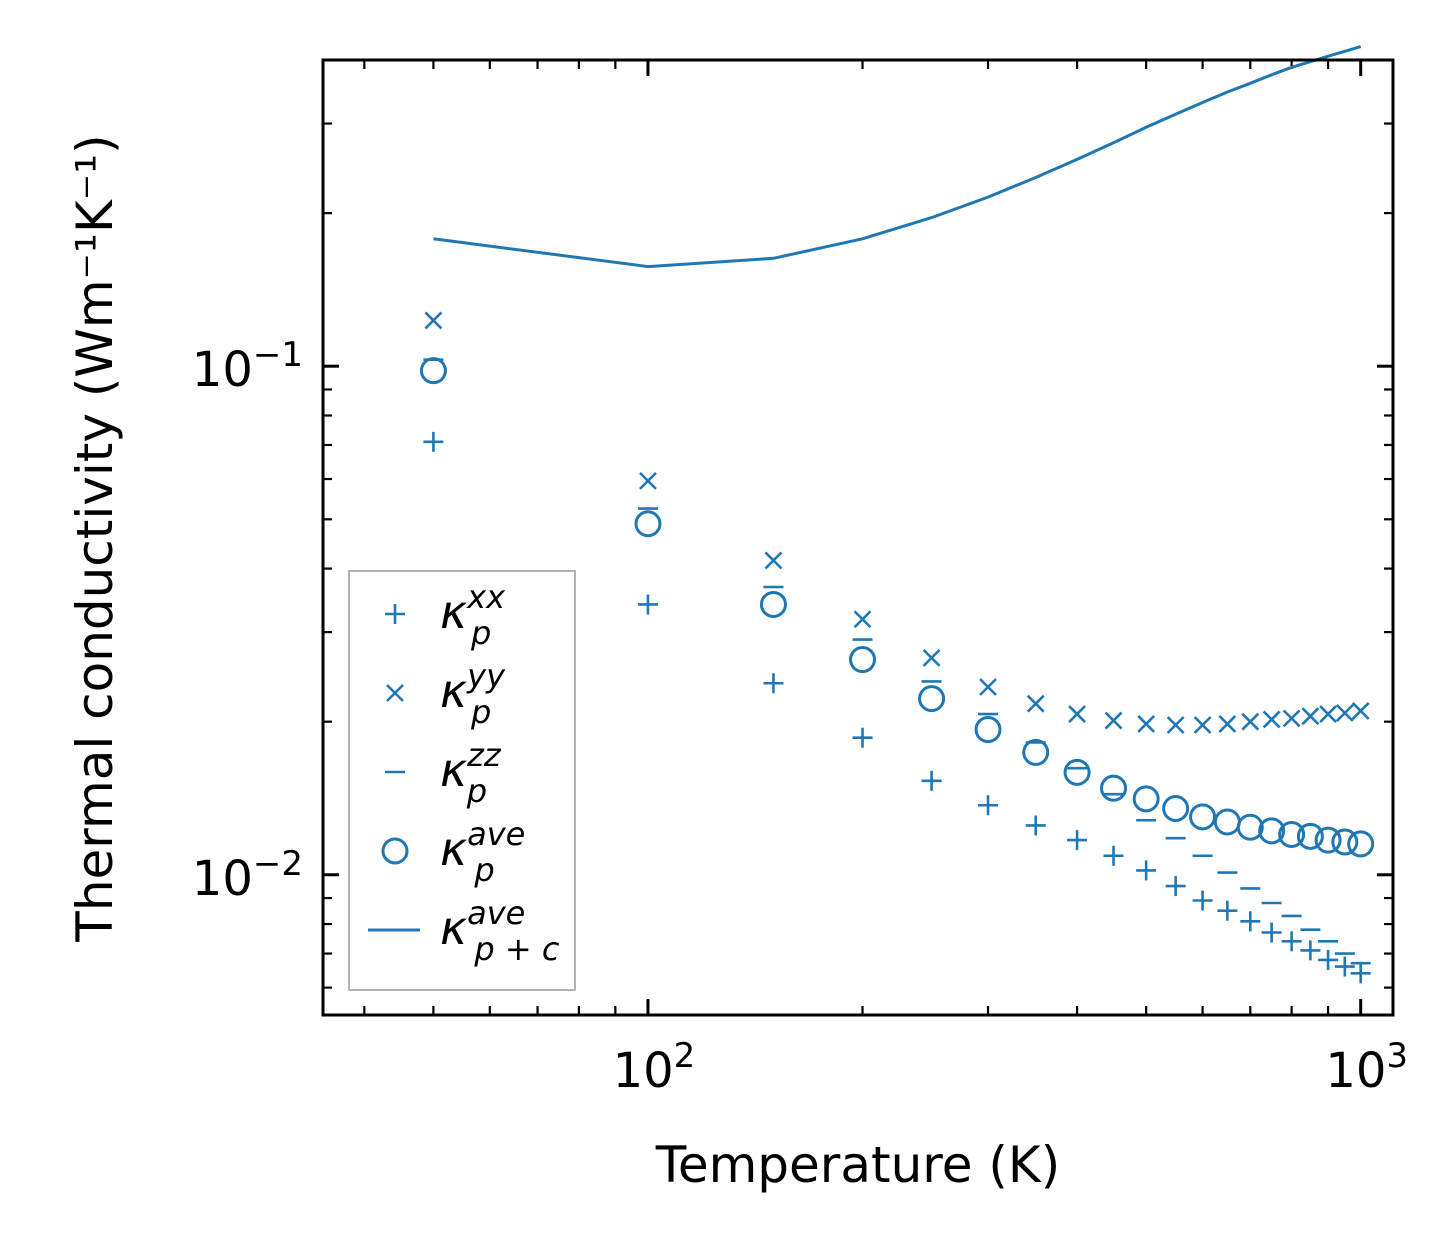 This screenshot has width=1454, height=1254. What do you see at coordinates (500, 931) in the screenshot?
I see `legend-label-4: κave p + c` at bounding box center [500, 931].